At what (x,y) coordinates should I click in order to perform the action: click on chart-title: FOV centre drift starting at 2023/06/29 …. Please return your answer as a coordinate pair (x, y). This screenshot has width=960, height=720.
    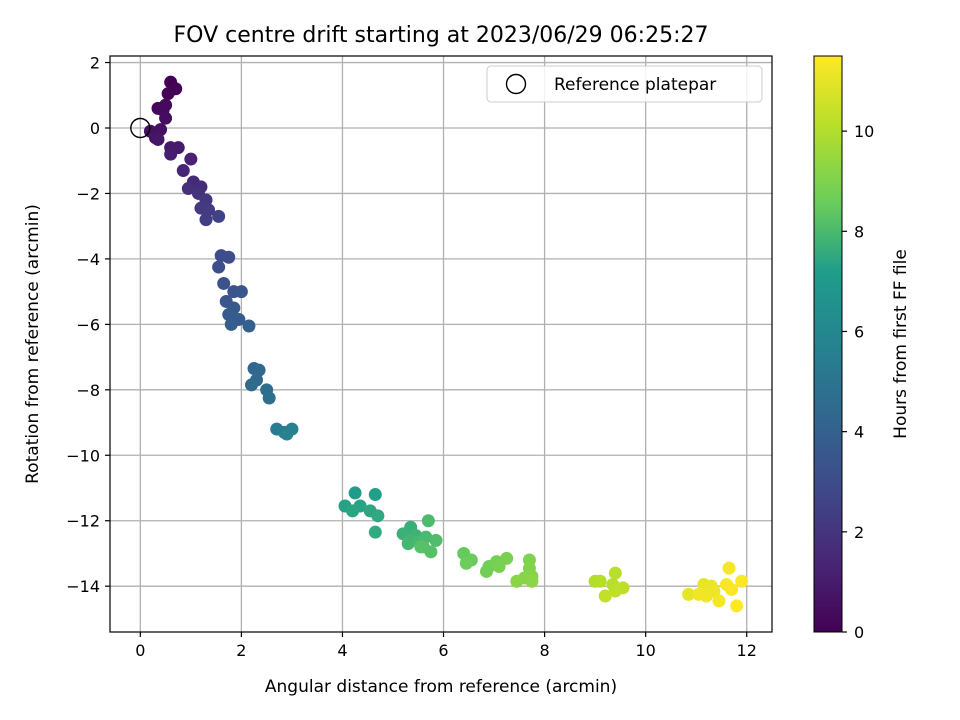
    Looking at the image, I should click on (441, 35).